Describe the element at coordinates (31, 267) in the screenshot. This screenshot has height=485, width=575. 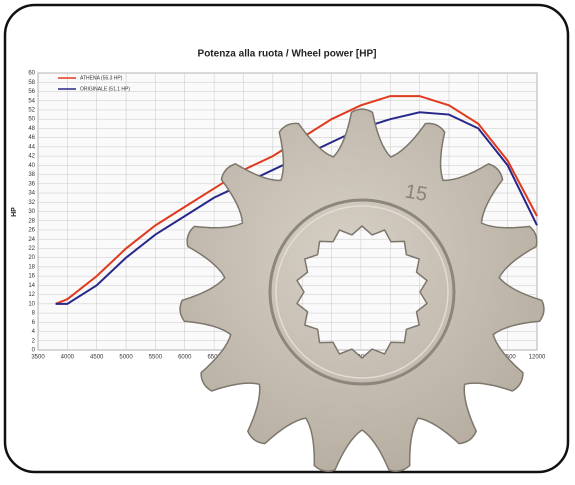
I see `y-tick-label: 18` at that location.